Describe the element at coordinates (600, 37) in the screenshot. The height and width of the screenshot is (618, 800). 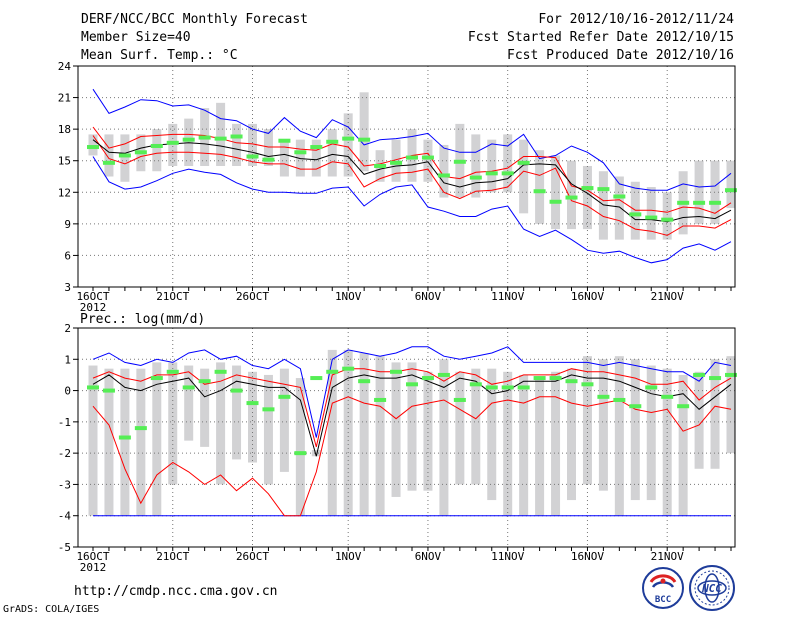
I see `started-refer-date: Fcst Started Refer Date 2012/10/15` at that location.